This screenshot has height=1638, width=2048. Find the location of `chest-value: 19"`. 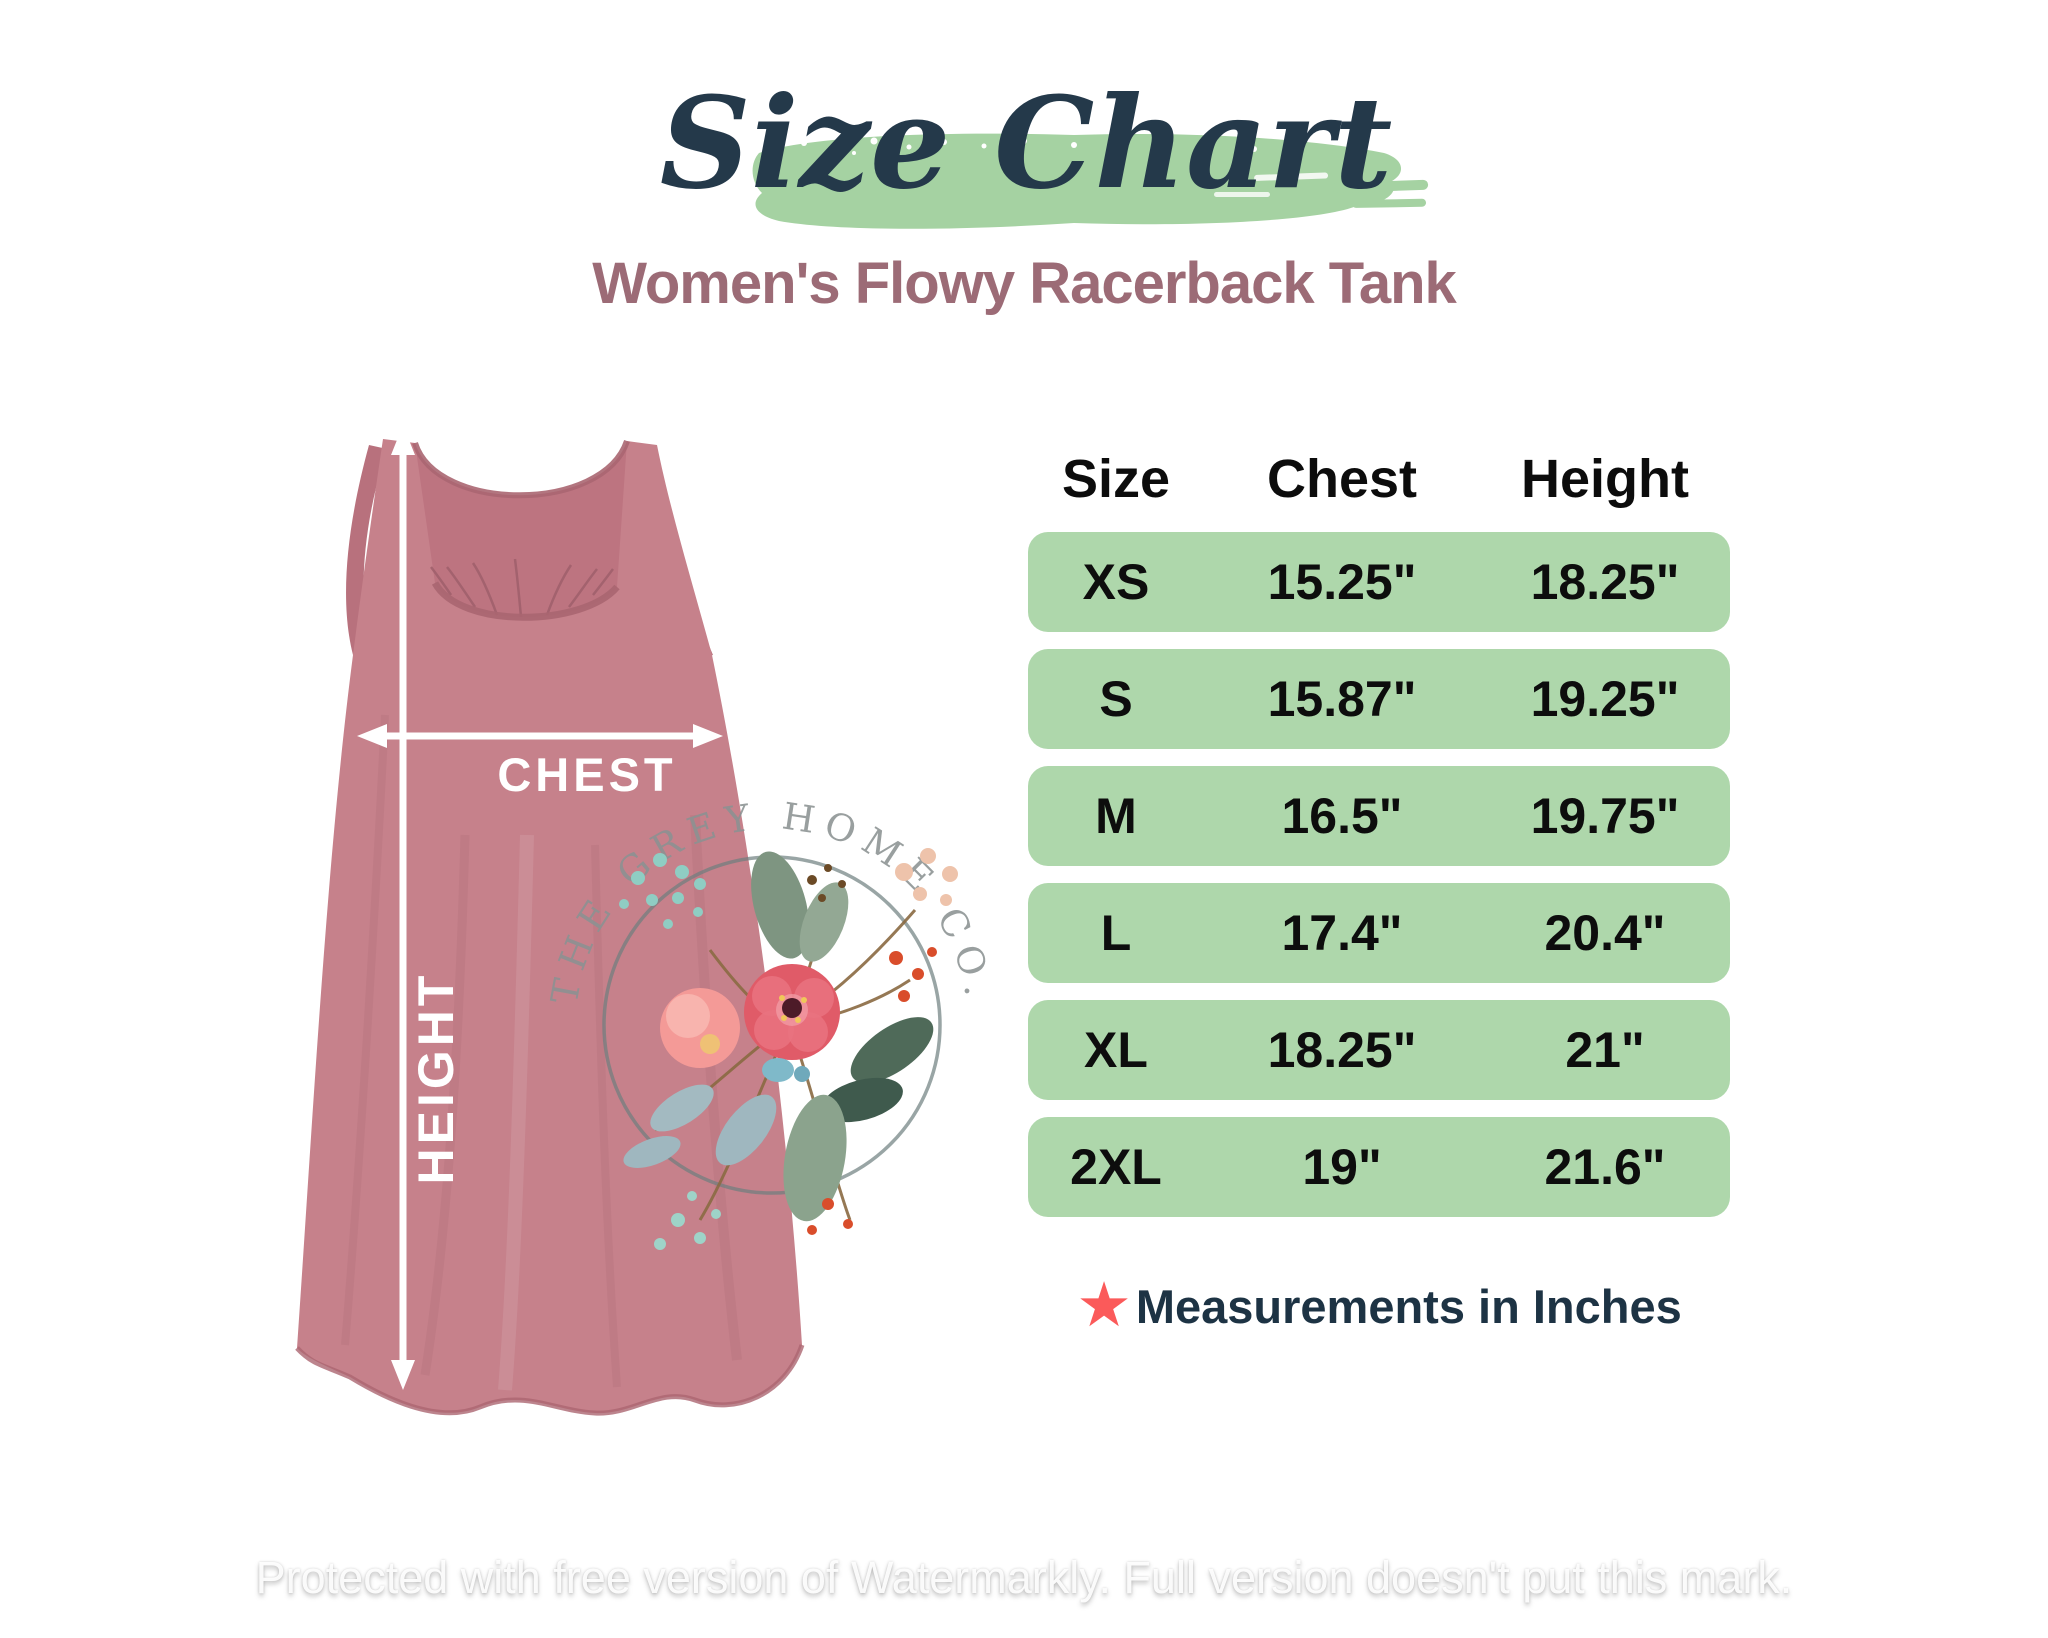

chest-value: 19" is located at coordinates (1342, 1167).